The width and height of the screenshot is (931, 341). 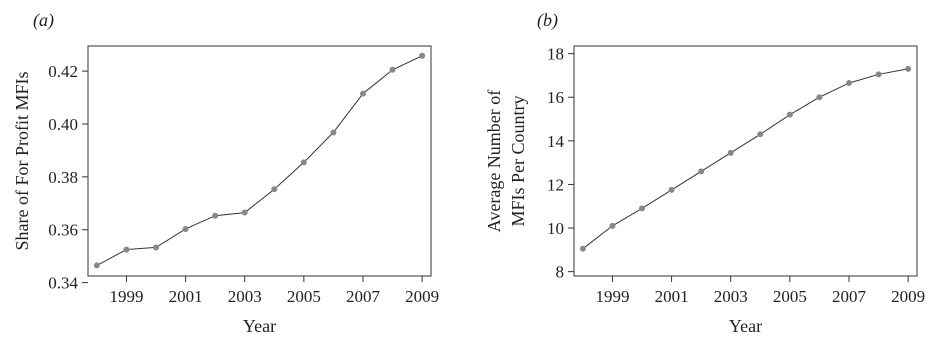 What do you see at coordinates (63, 230) in the screenshot?
I see `y-tick-label: 0.36` at bounding box center [63, 230].